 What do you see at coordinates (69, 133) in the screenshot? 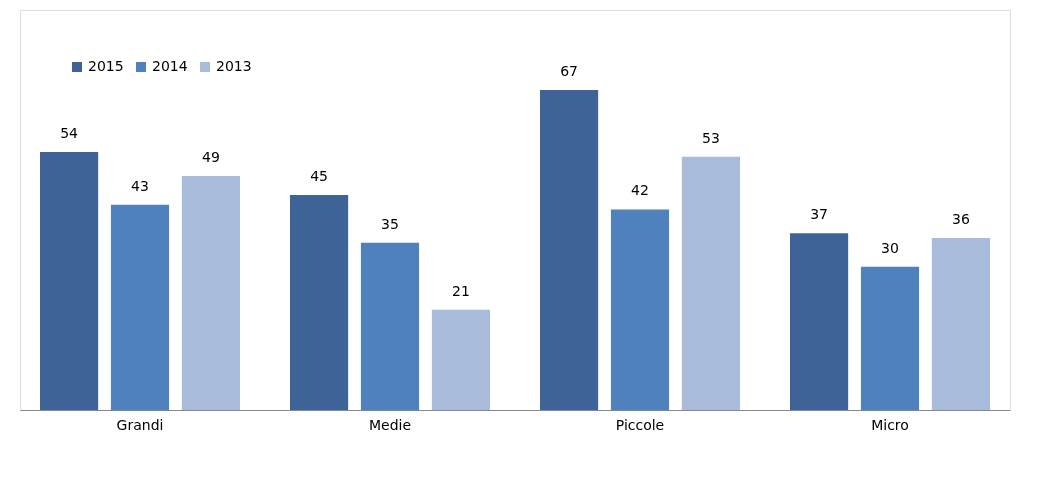
I see `data-label: 54` at bounding box center [69, 133].